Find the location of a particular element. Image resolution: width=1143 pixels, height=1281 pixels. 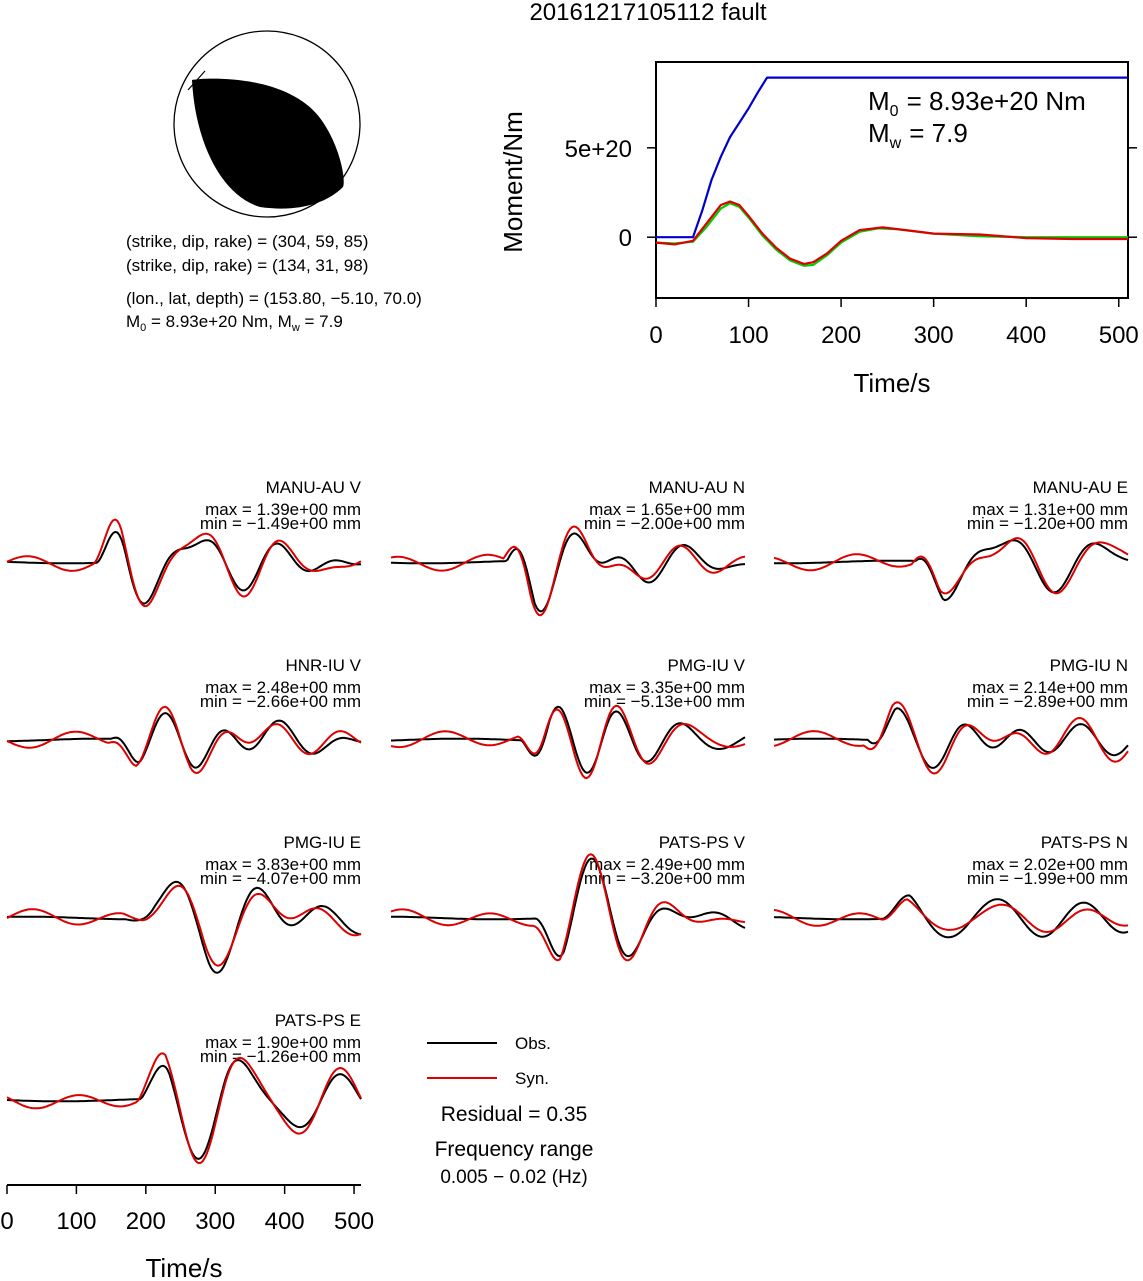

panel-station-label: PMG-IU E is located at coordinates (322, 842).